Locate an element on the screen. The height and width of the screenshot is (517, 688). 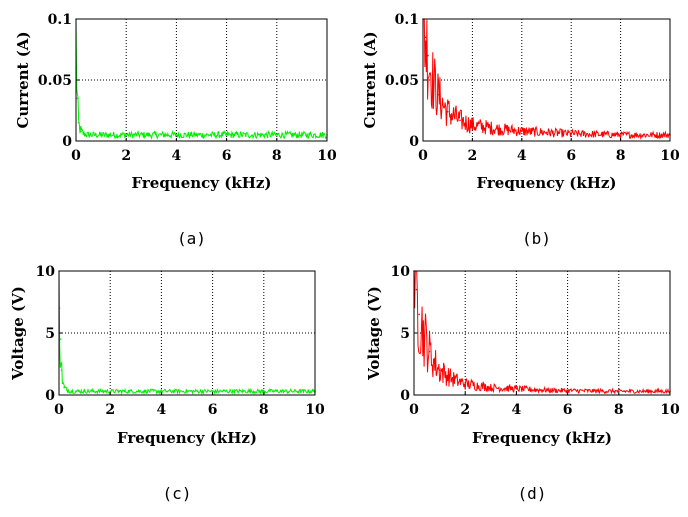
y-axis-label: Voltage (V) is located at coordinates (18, 333).